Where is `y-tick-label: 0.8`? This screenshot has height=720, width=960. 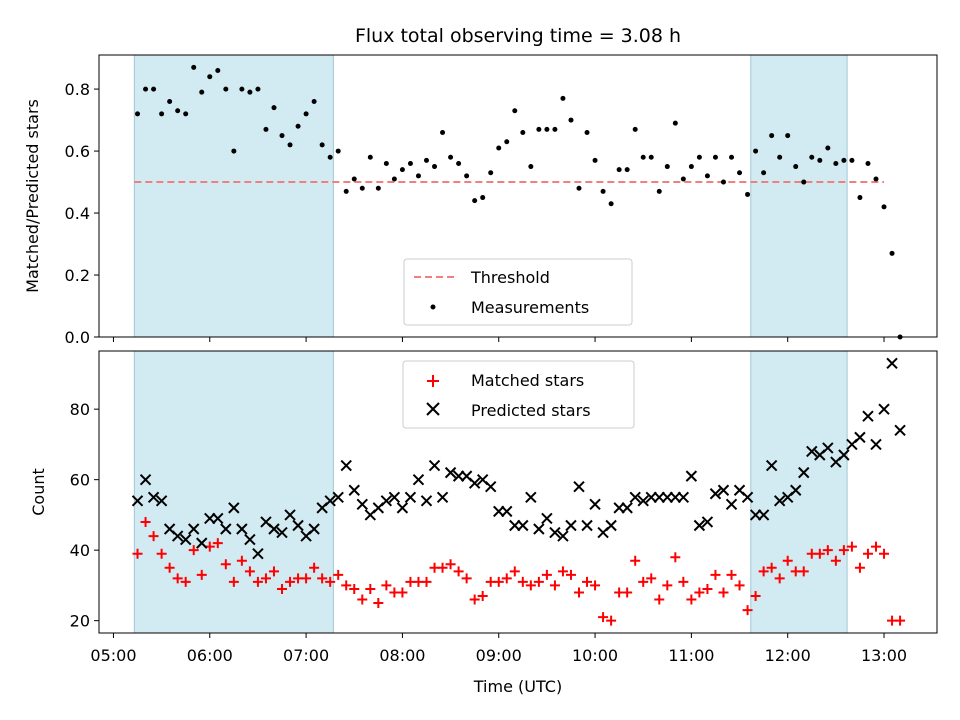 y-tick-label: 0.8 is located at coordinates (77, 89).